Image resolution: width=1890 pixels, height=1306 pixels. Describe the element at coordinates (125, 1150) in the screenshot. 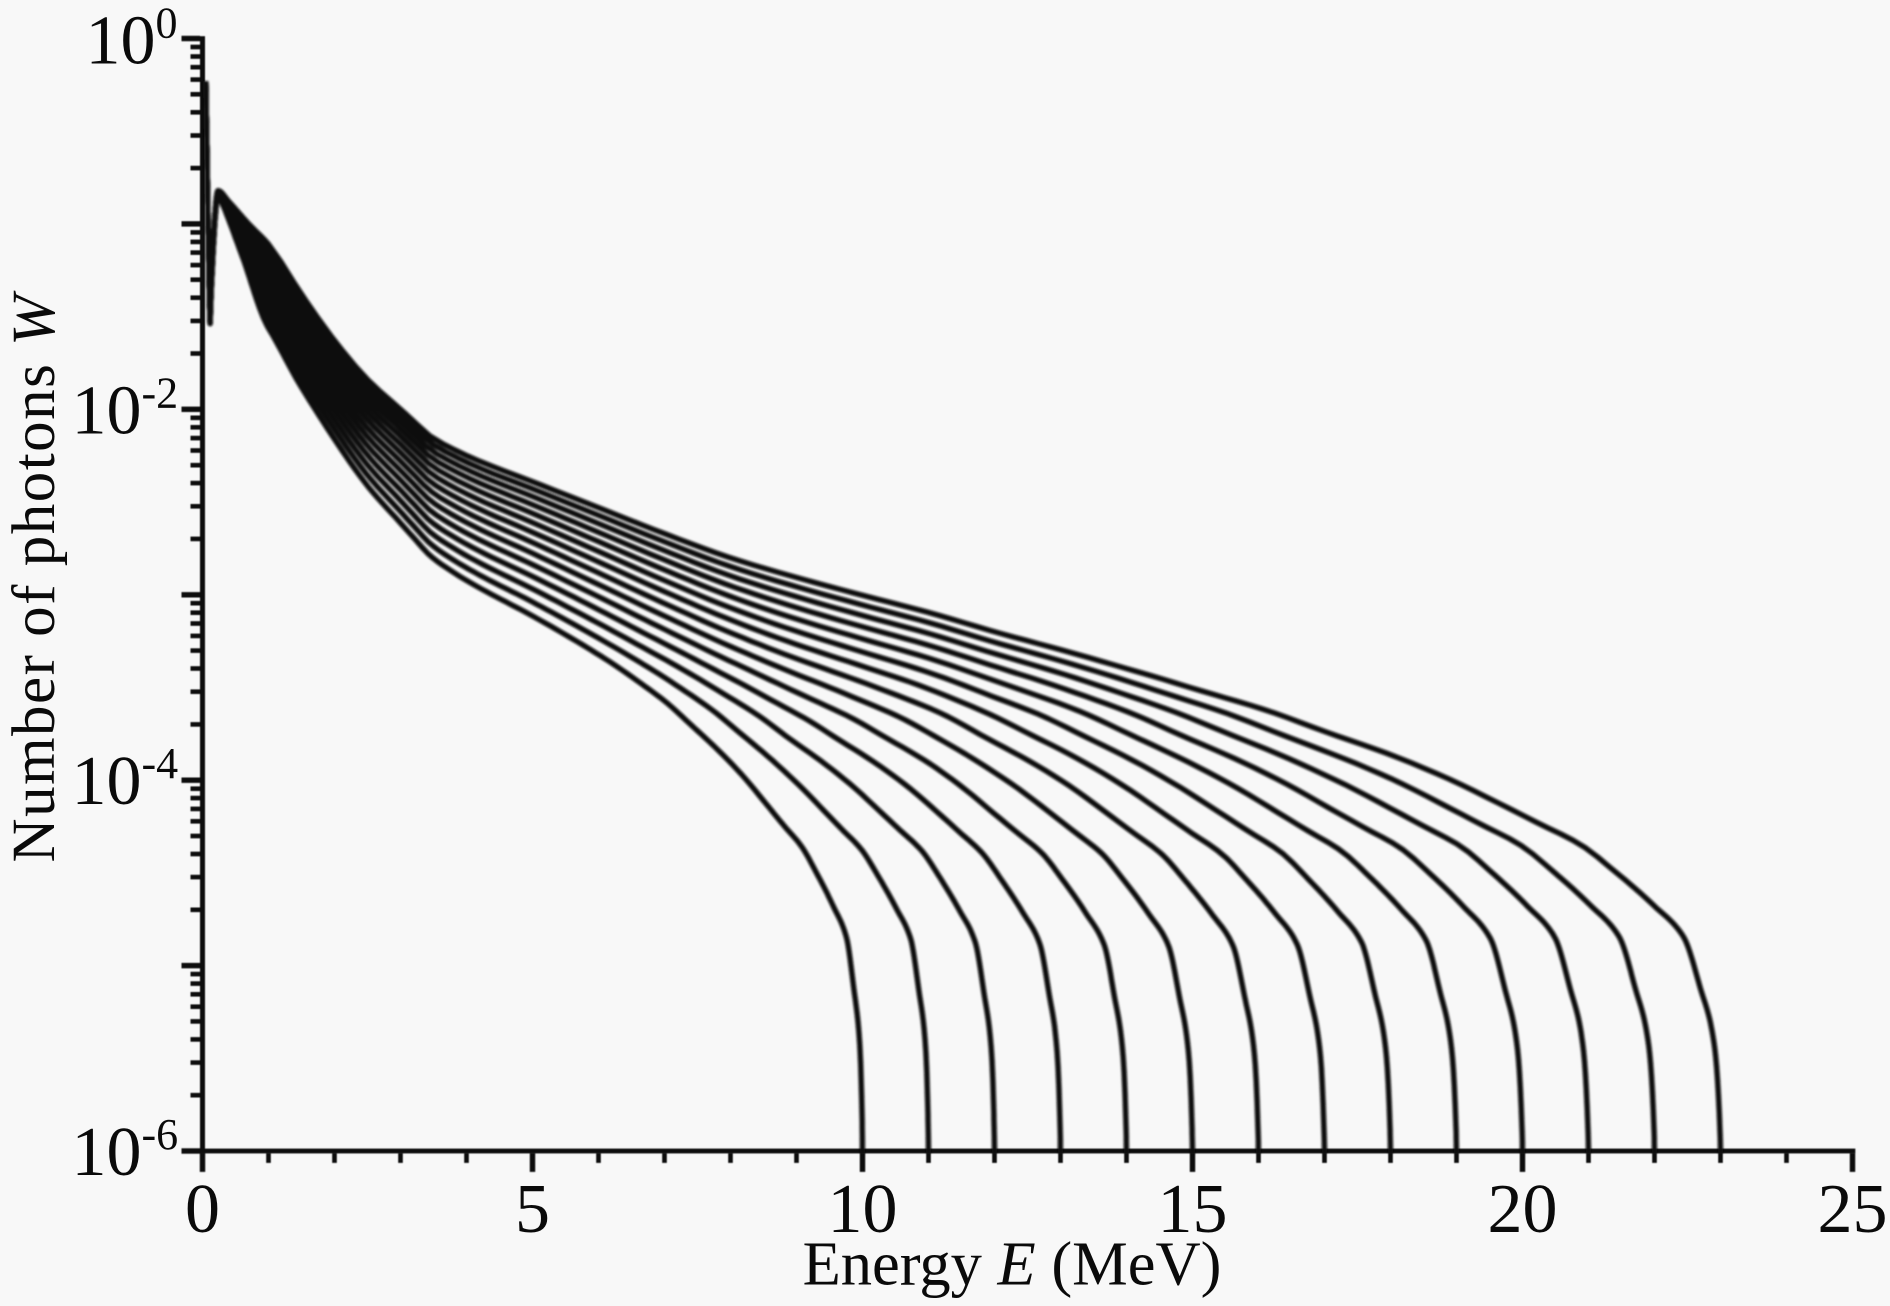

I see `svg-text: 10⁻⁶` at that location.